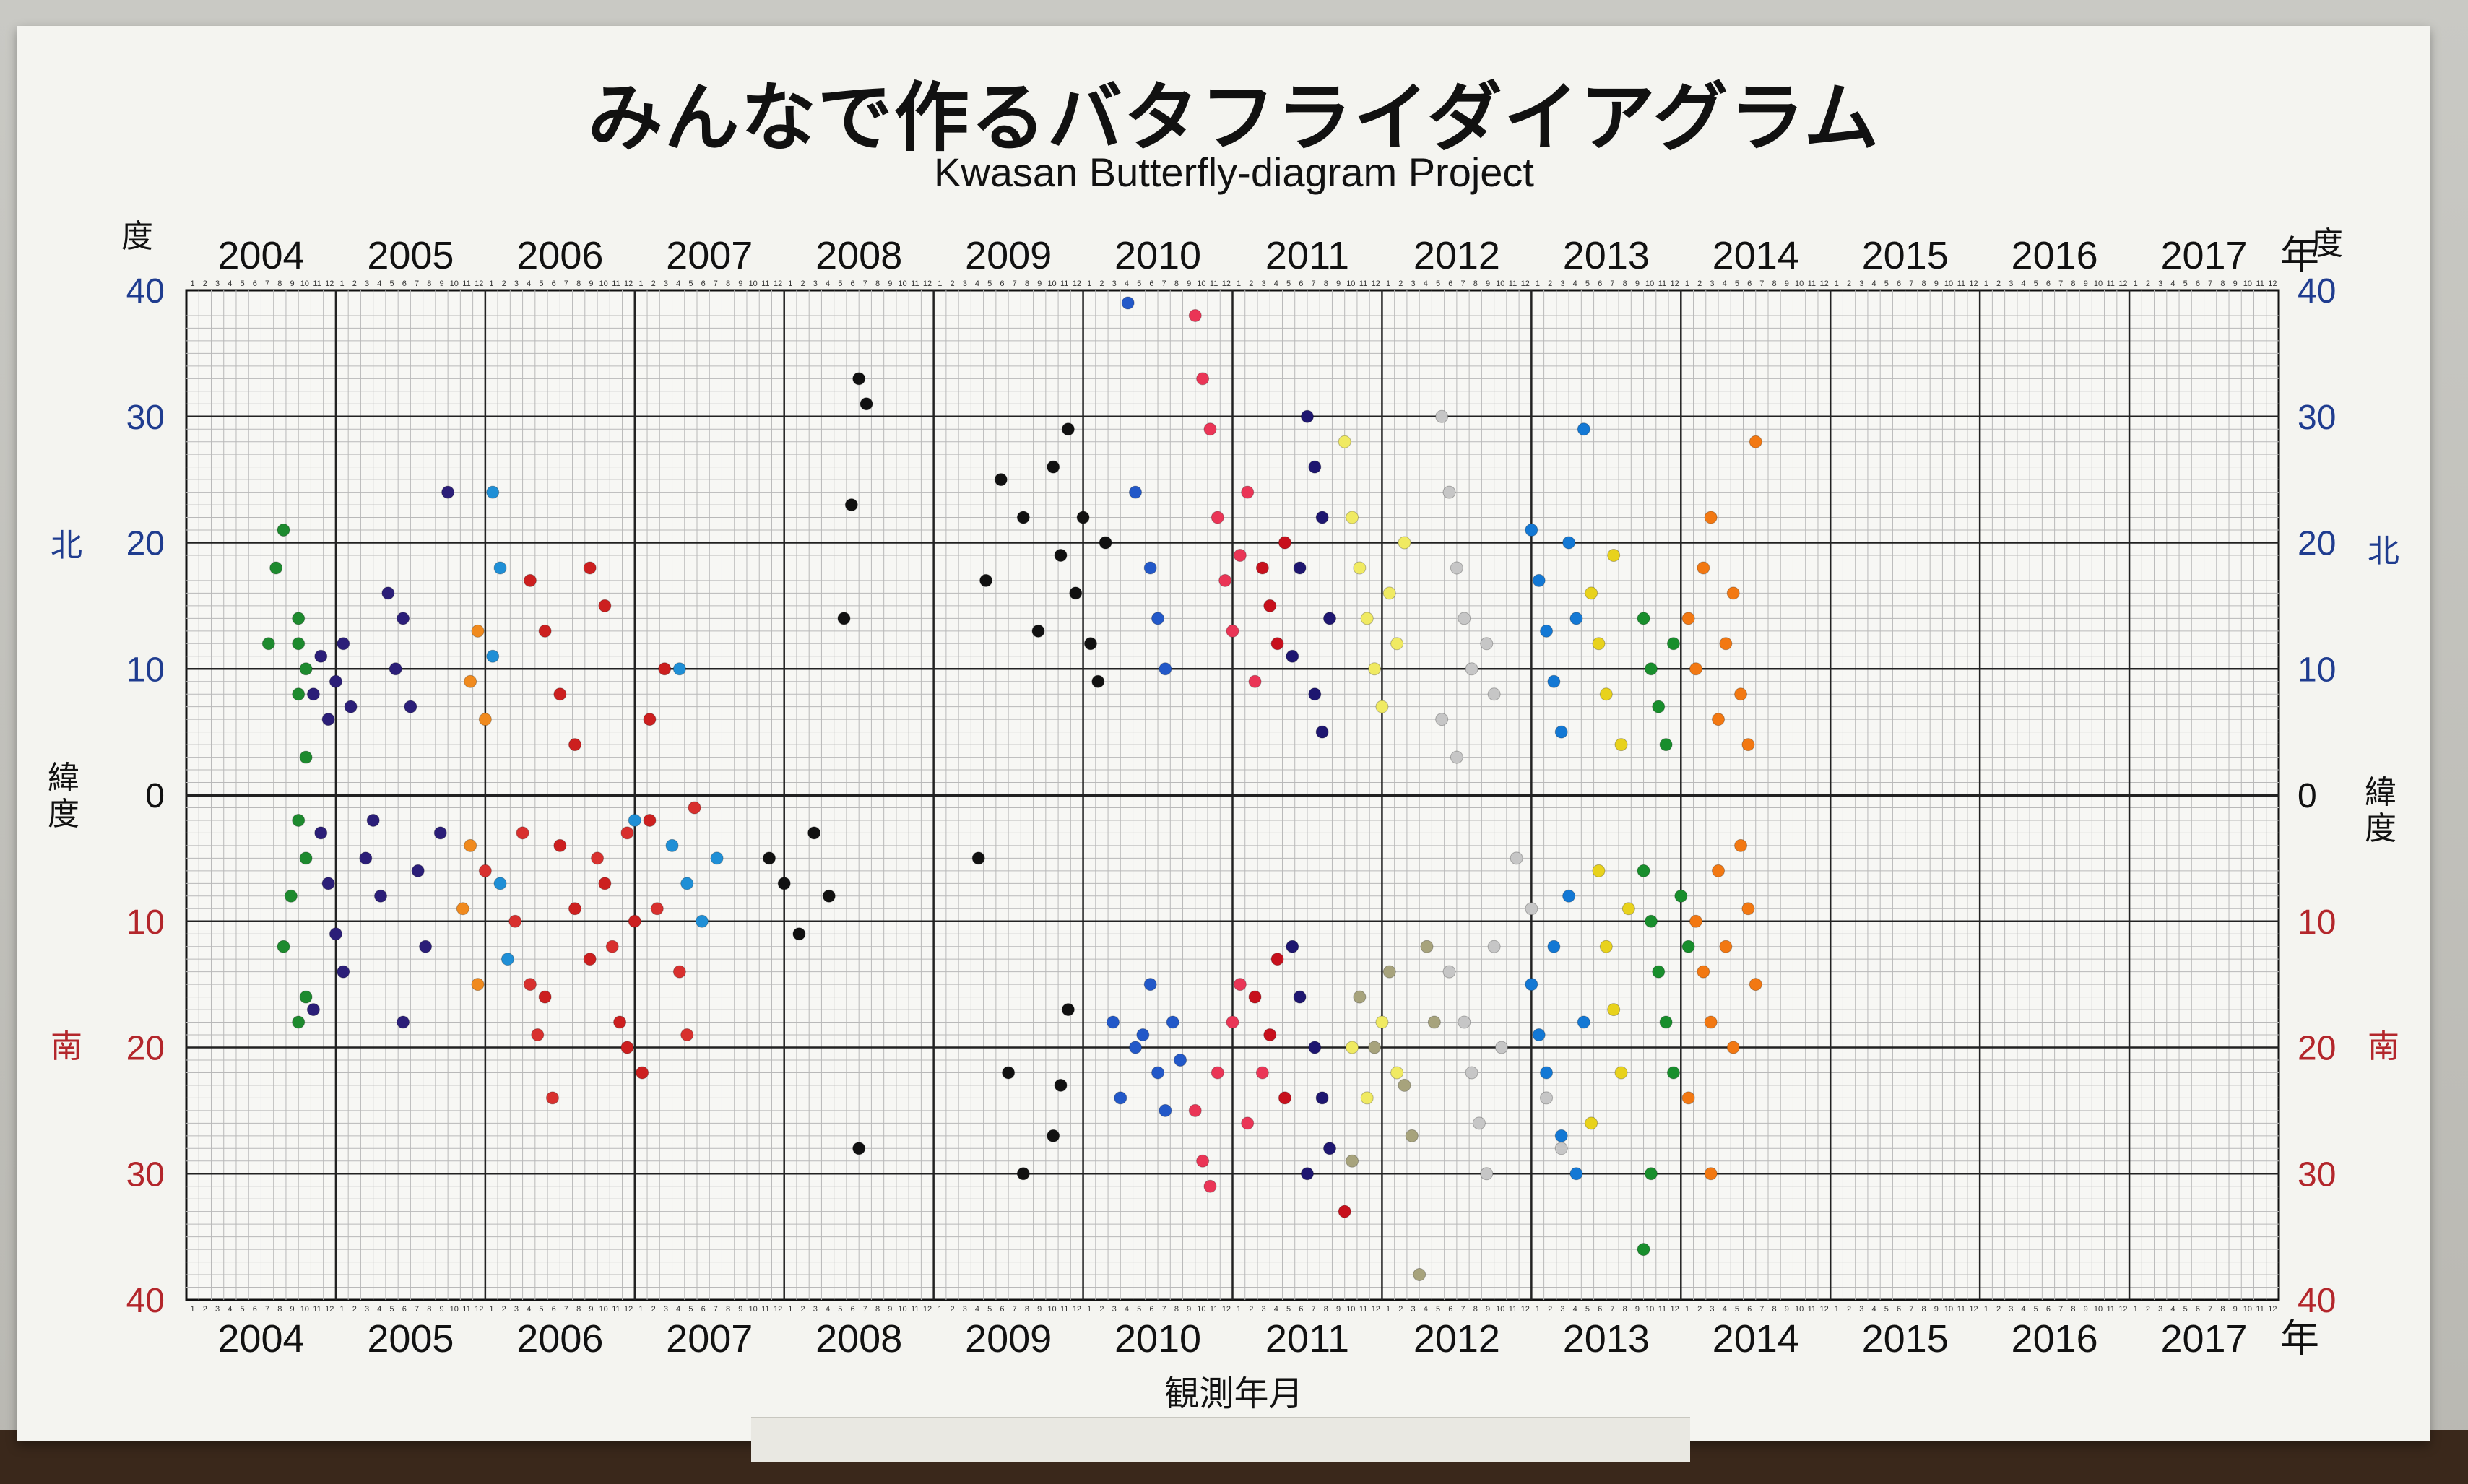 This screenshot has width=2468, height=1484. What do you see at coordinates (2317, 1301) in the screenshot?
I see `latitude-label-right: 40` at bounding box center [2317, 1301].